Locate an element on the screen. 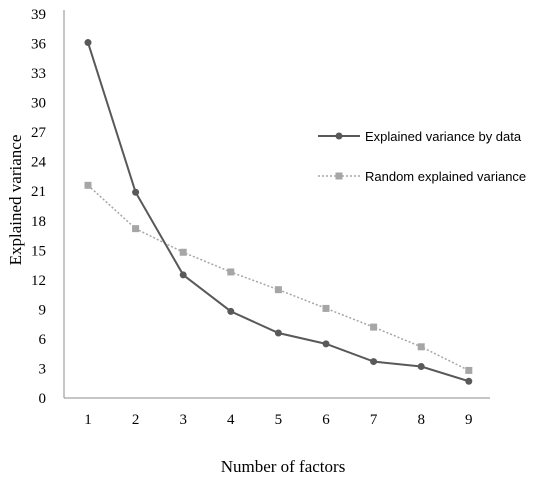  y-tick-label: 0 is located at coordinates (43, 399).